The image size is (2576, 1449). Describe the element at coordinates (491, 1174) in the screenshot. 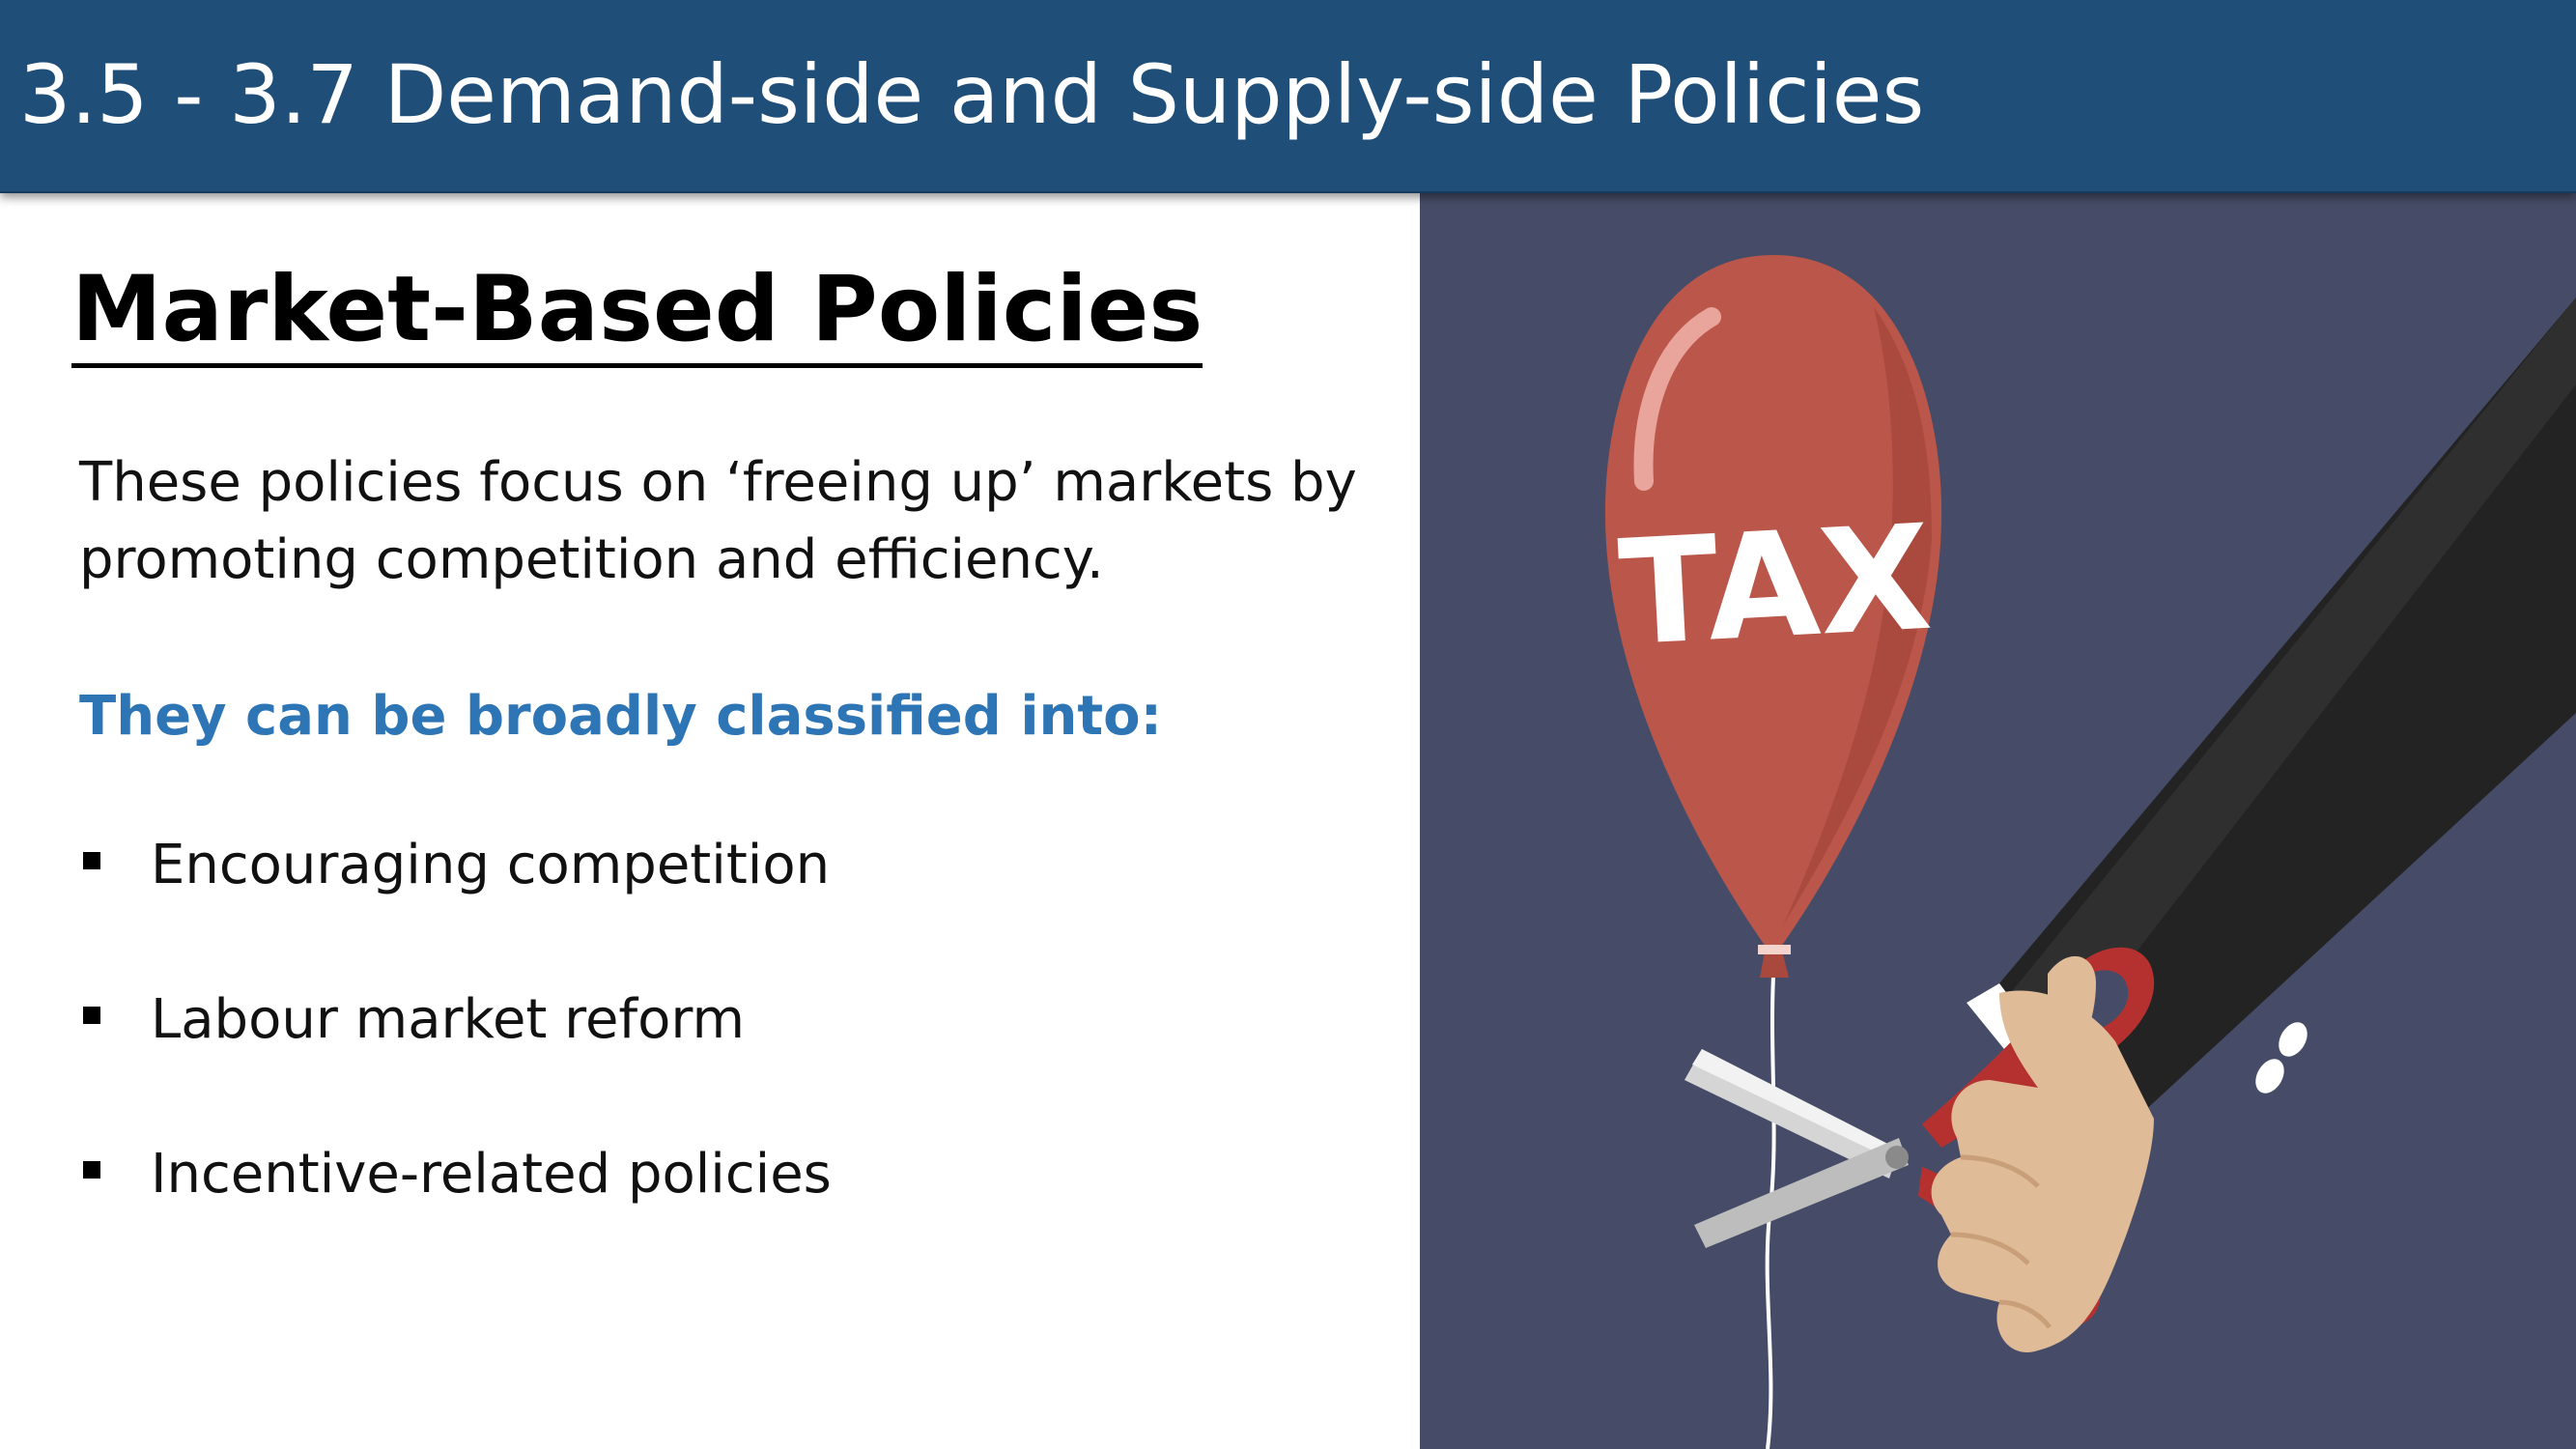

I see `list-item-label: Incentive-related policies` at that location.